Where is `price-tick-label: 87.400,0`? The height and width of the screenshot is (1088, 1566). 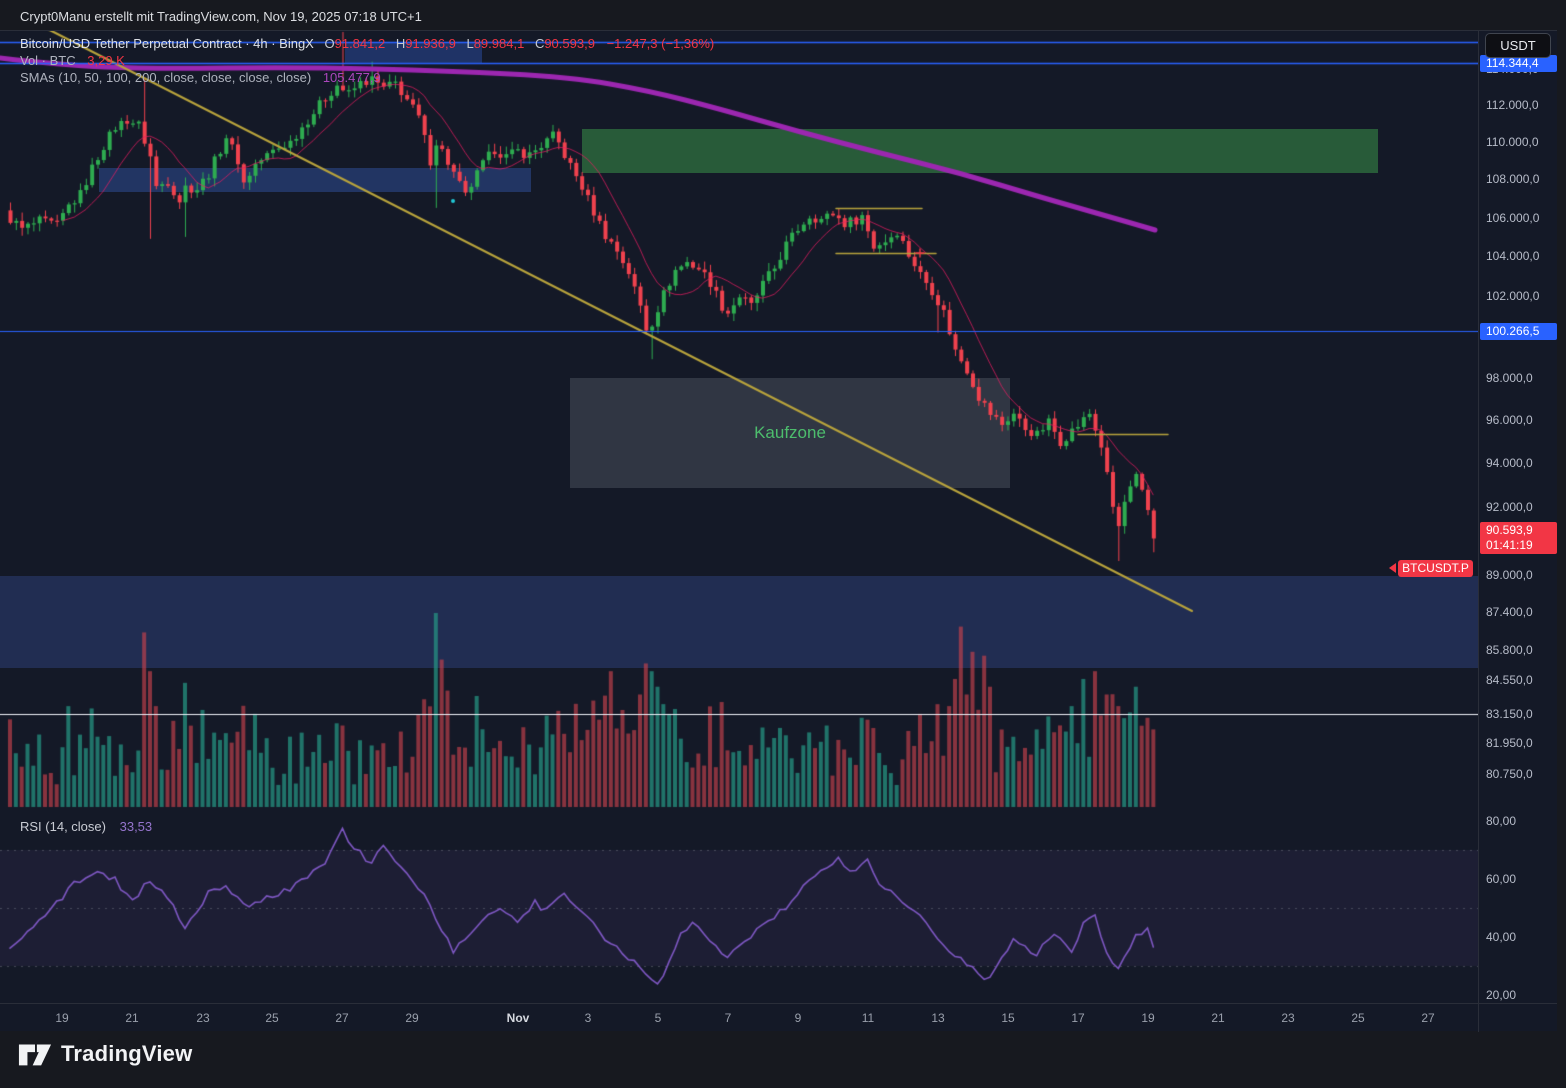
price-tick-label: 87.400,0 is located at coordinates (1509, 611).